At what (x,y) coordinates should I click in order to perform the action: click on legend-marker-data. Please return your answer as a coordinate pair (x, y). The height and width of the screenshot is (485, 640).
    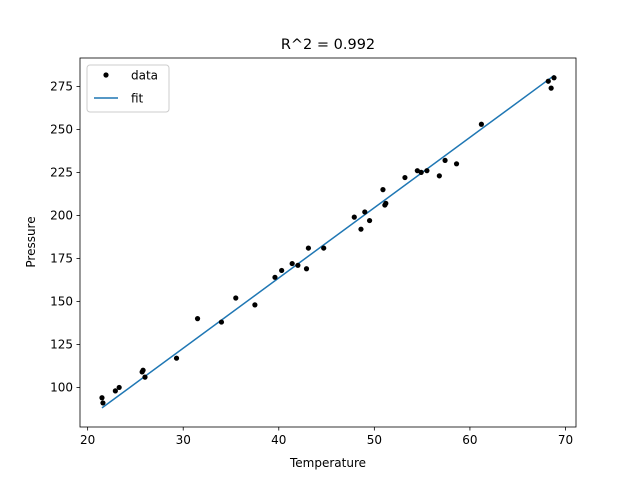
    Looking at the image, I should click on (106, 75).